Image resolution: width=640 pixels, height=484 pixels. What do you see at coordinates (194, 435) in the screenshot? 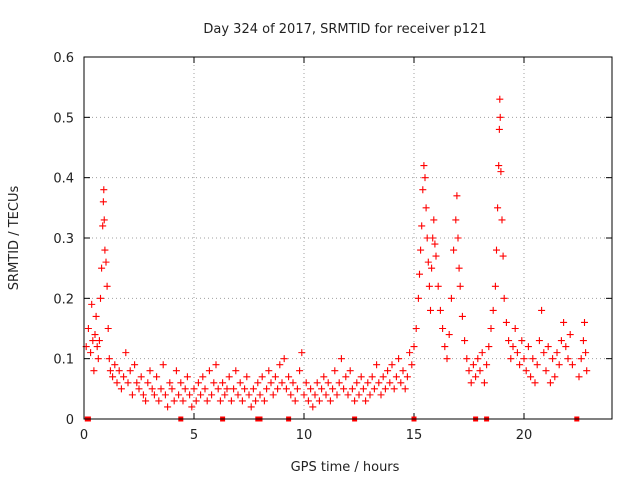
I see `x-tick-label: 5` at bounding box center [194, 435].